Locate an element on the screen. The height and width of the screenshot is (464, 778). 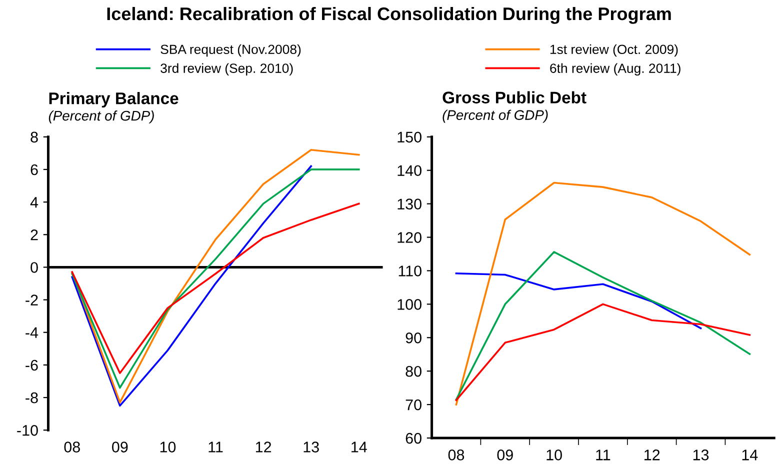
y-tick-label: 100 is located at coordinates (410, 304).